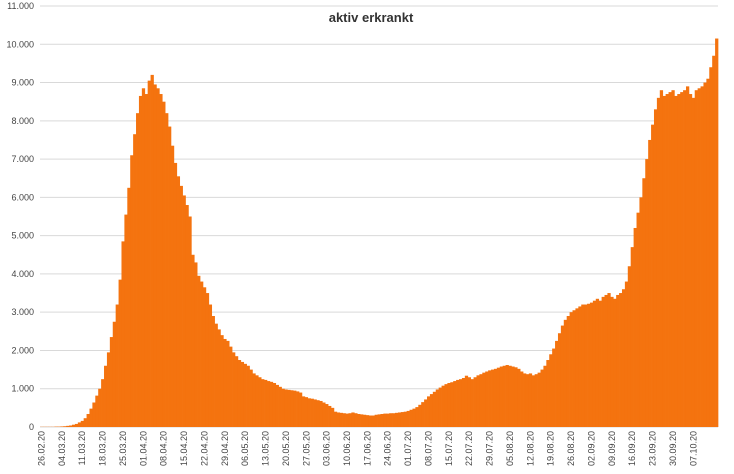 The image size is (734, 474). What do you see at coordinates (22, 350) in the screenshot?
I see `y-tick-label: 2.000` at bounding box center [22, 350].